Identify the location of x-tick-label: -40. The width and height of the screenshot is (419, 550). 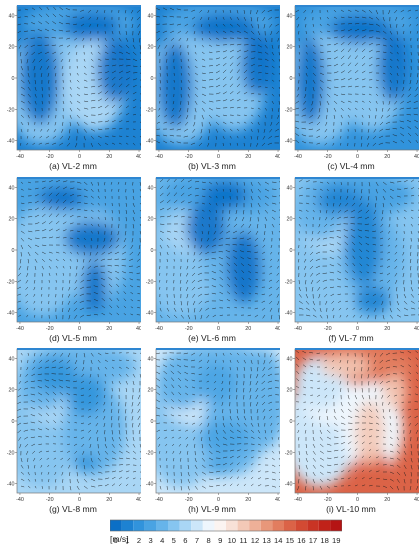
(20, 329).